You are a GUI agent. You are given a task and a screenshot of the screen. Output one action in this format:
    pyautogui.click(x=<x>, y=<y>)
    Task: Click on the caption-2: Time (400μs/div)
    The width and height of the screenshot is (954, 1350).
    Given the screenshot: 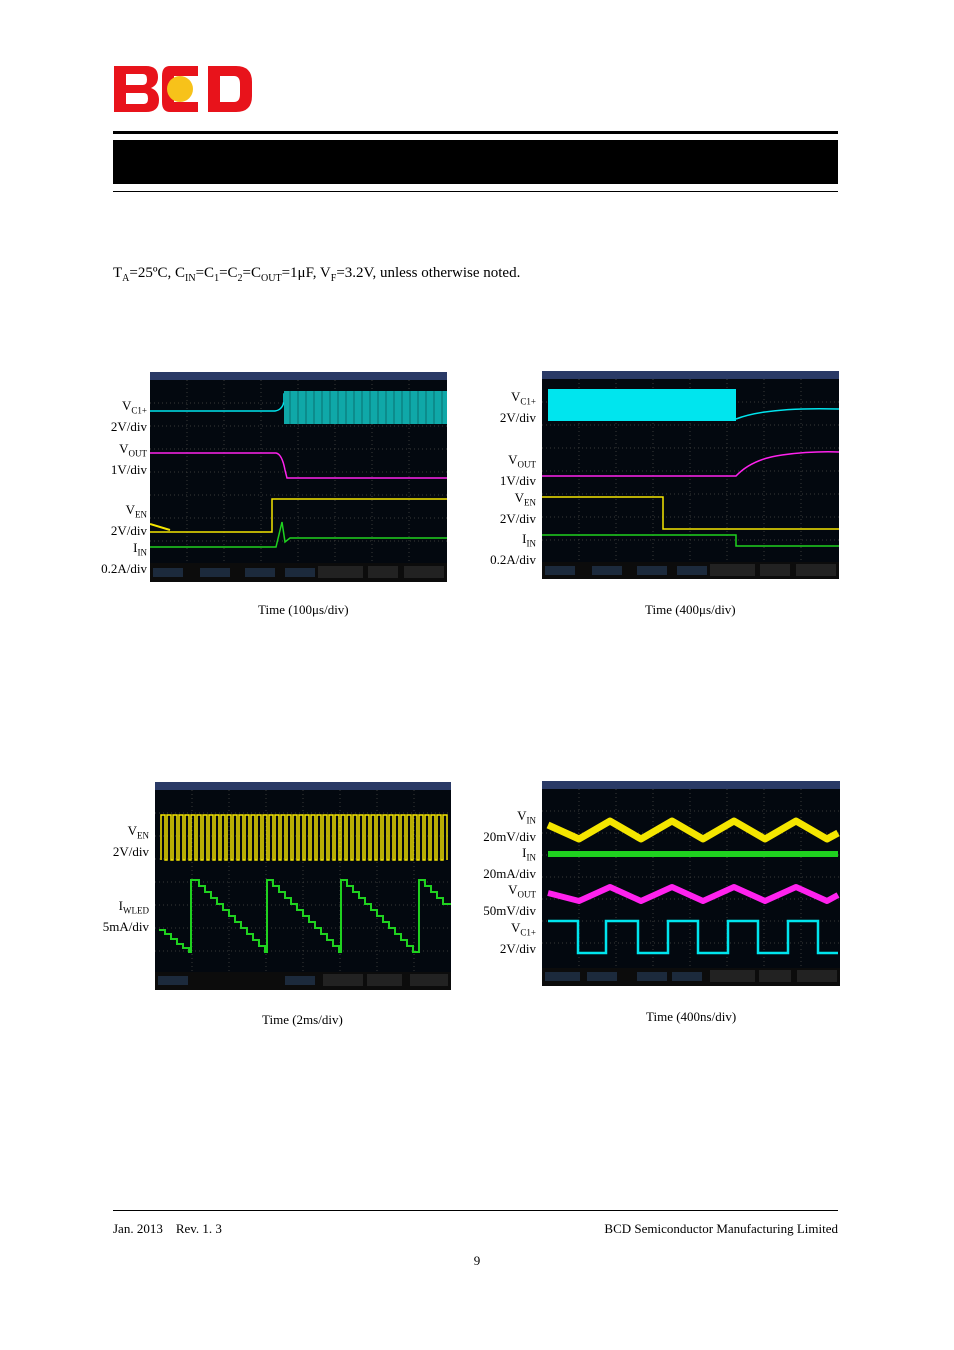 What is the action you would take?
    pyautogui.click(x=690, y=609)
    